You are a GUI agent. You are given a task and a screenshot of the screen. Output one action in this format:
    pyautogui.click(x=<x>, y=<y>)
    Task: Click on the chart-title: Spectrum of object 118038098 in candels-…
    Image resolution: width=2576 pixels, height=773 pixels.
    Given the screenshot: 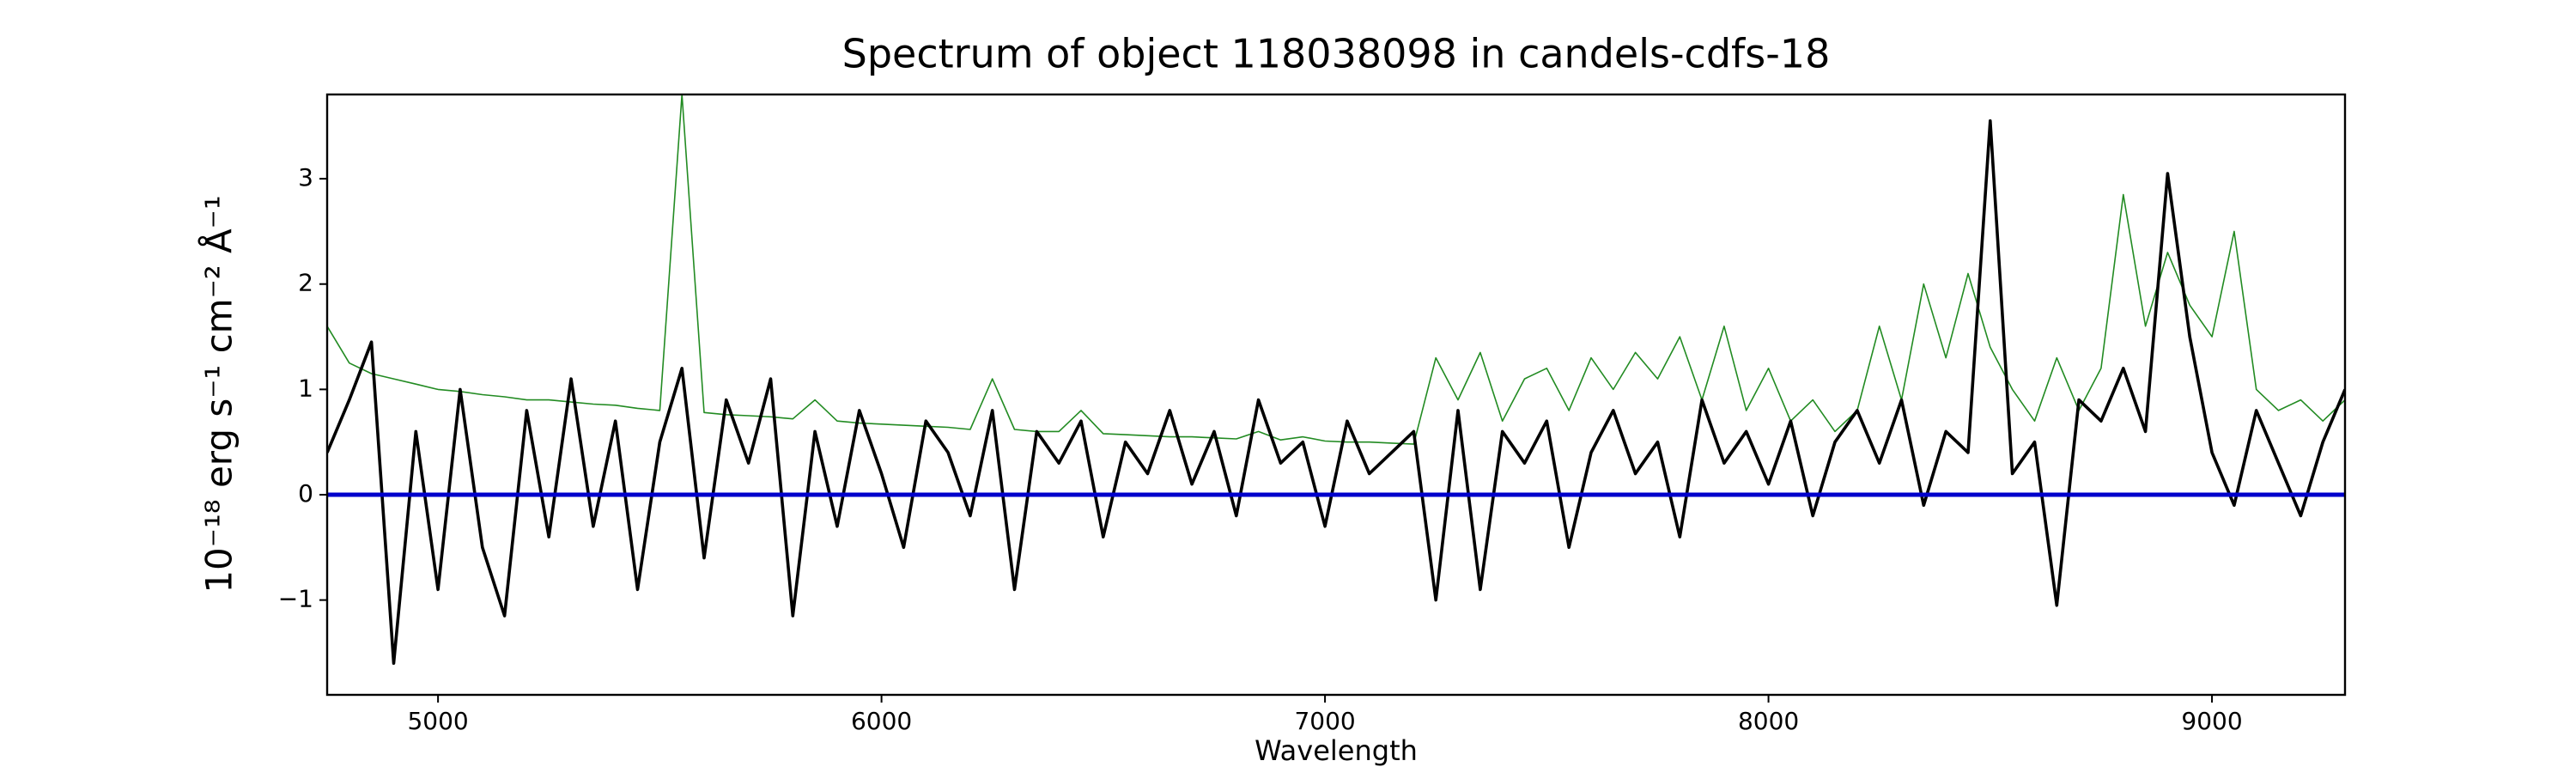 What is the action you would take?
    pyautogui.click(x=1336, y=54)
    